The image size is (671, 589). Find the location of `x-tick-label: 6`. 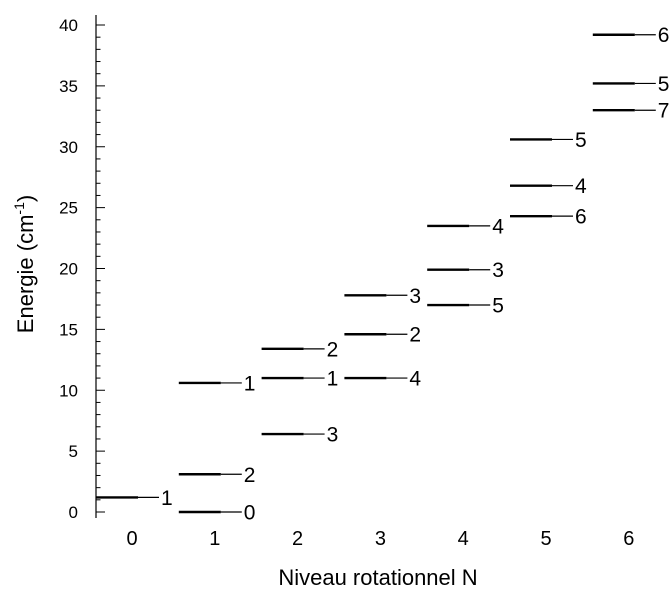

x-tick-label: 6 is located at coordinates (628, 539).